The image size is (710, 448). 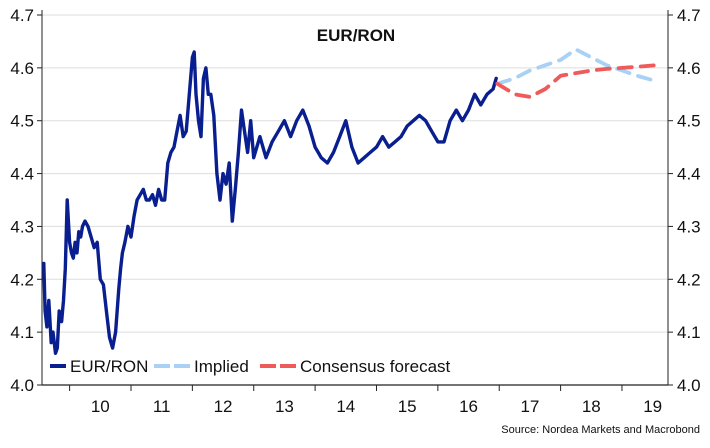 What do you see at coordinates (407, 406) in the screenshot?
I see `x-tick-label-15: 15` at bounding box center [407, 406].